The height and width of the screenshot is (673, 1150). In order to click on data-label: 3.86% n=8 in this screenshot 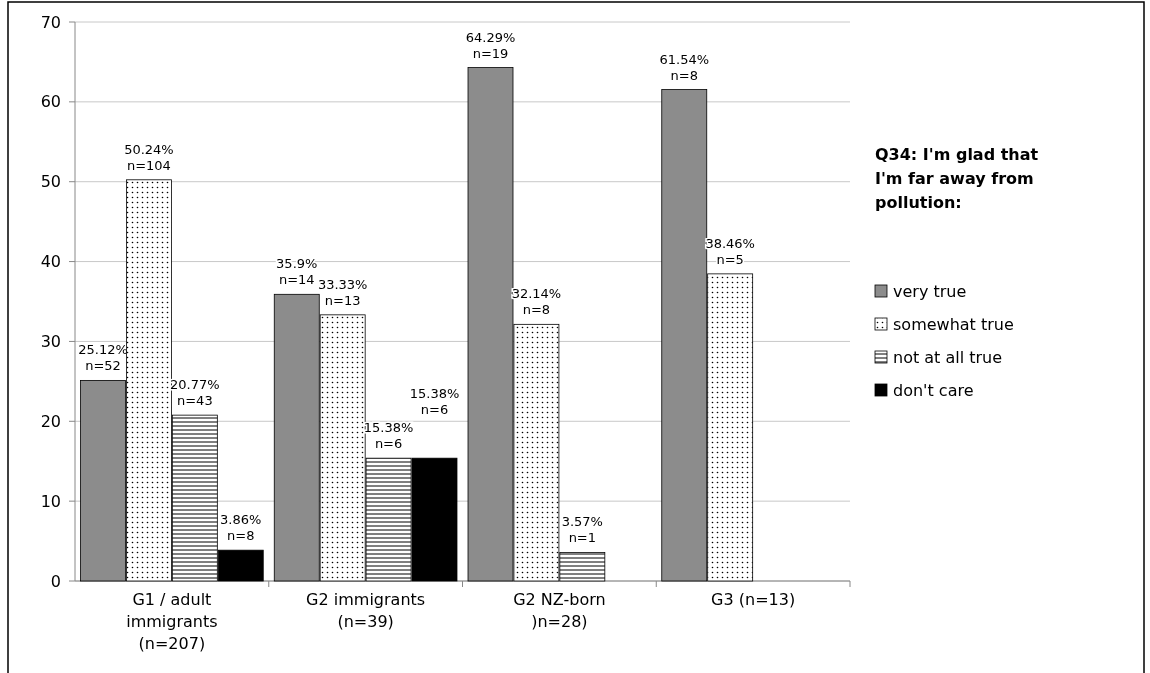, I will do `click(241, 528)`.